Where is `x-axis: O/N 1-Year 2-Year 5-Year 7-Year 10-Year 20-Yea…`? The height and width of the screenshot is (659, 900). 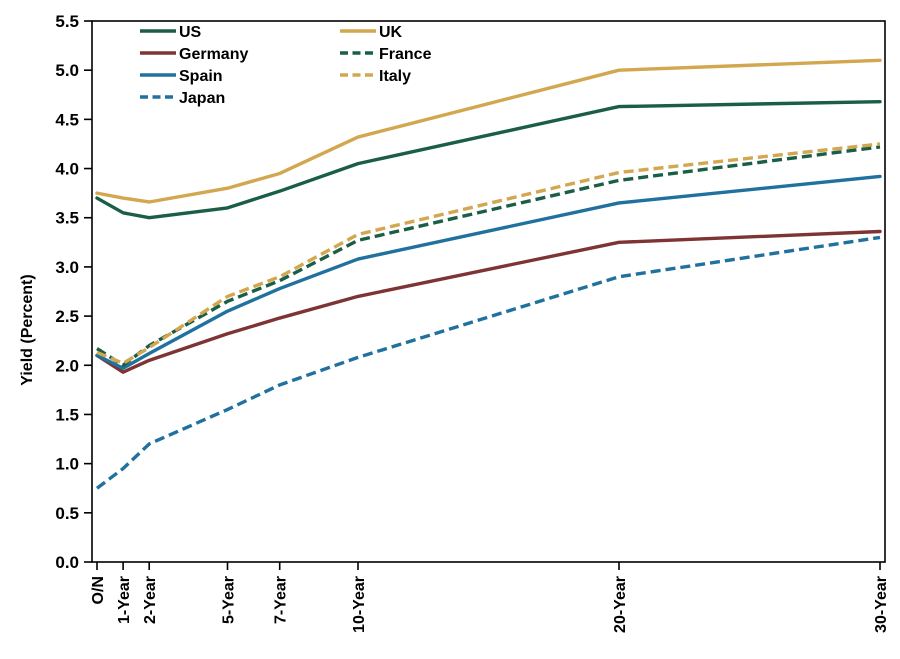
x-axis: O/N 1-Year 2-Year 5-Year 7-Year 10-Year 20-Yea… is located at coordinates (490, 597).